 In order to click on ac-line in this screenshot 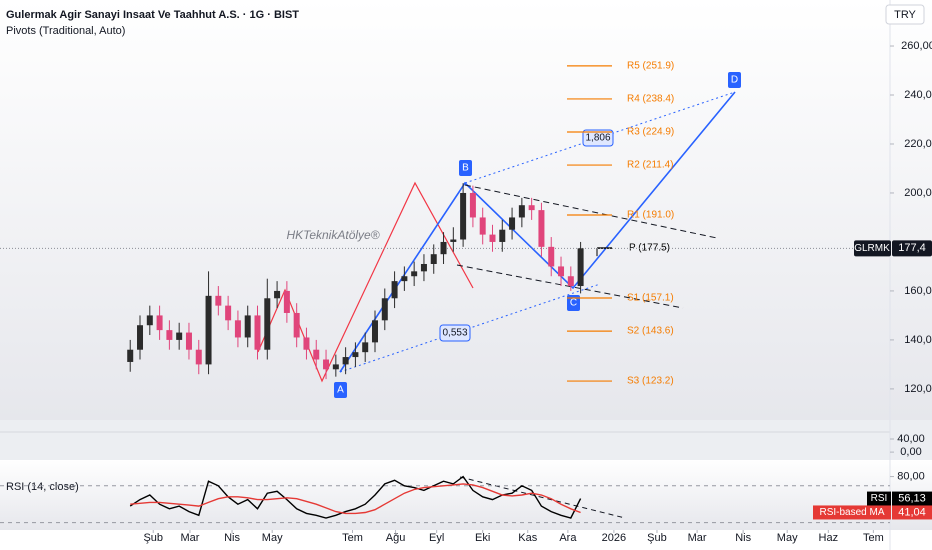, I will do `click(470, 328)`.